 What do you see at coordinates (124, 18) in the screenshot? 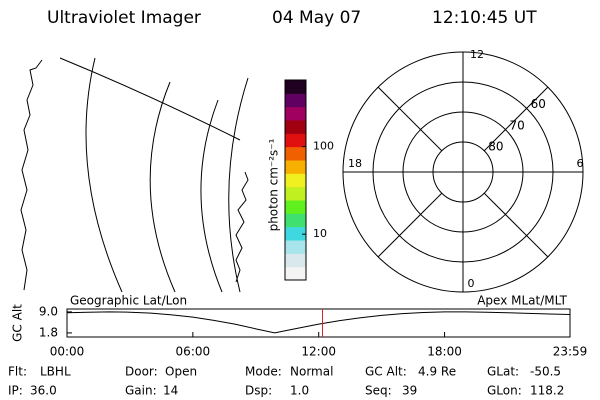
I see `title: Ultraviolet Imager` at bounding box center [124, 18].